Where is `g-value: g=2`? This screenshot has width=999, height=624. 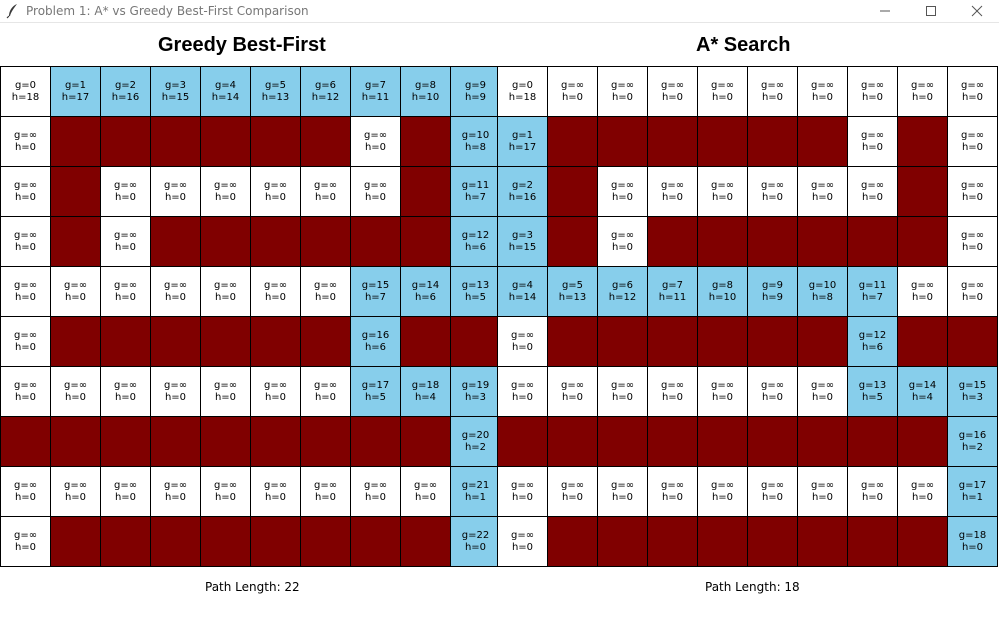
g-value: g=2 is located at coordinates (522, 185).